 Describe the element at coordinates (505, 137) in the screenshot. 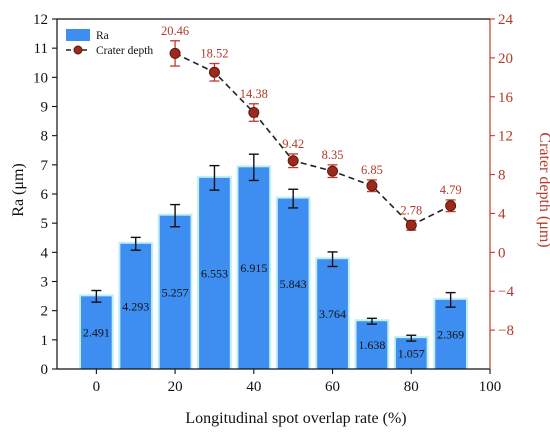

I see `y-right-tick-label: 12` at that location.